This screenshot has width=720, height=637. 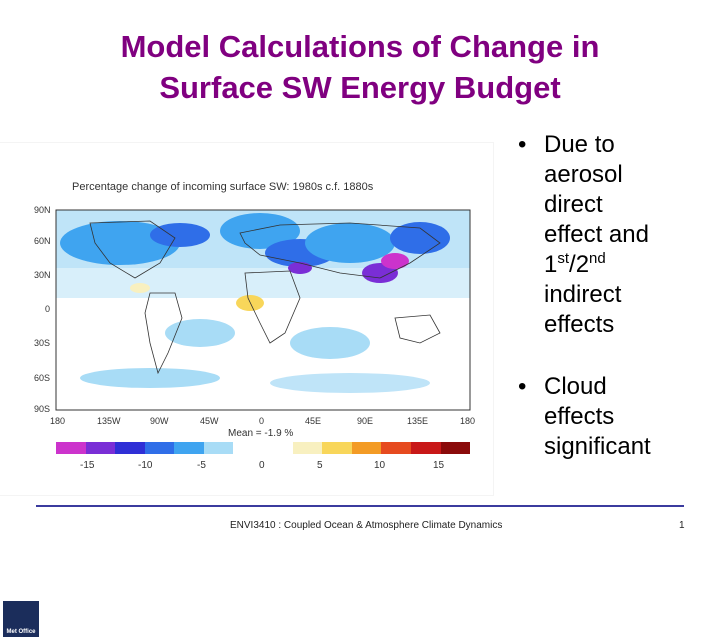 What do you see at coordinates (682, 525) in the screenshot?
I see `page-number: 1` at bounding box center [682, 525].